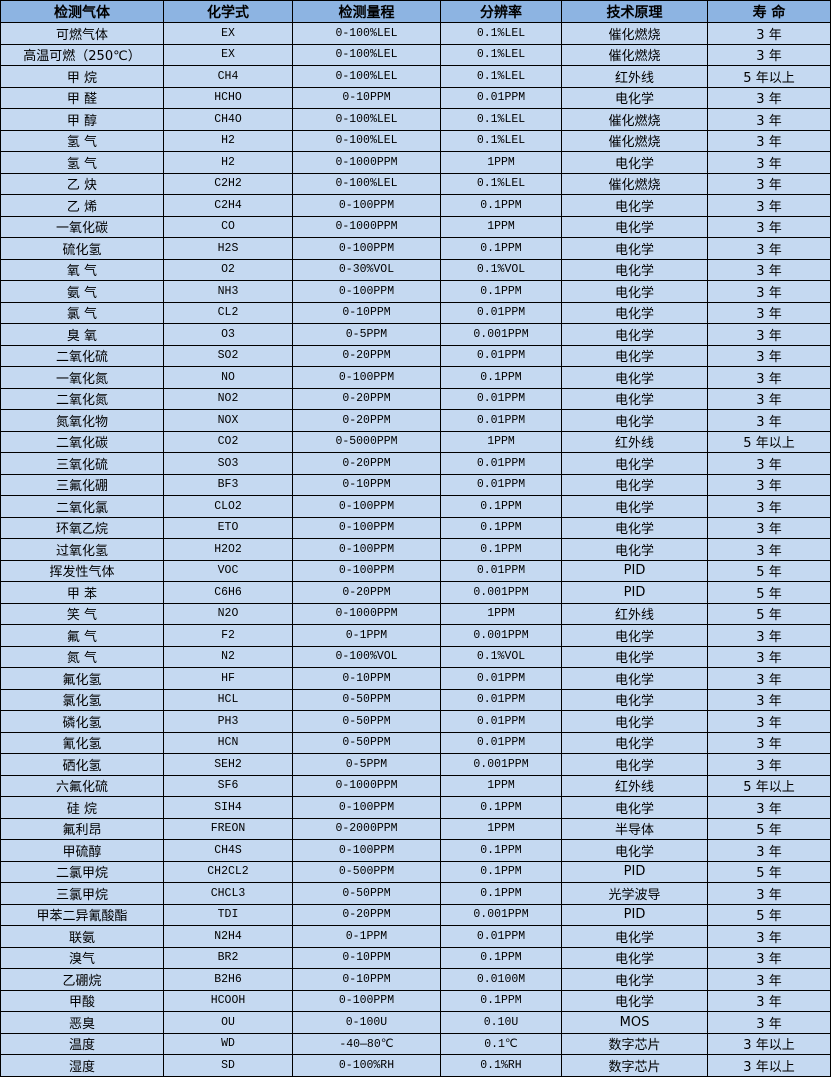 The width and height of the screenshot is (831, 1077). What do you see at coordinates (366, 828) in the screenshot?
I see `cell-range: 0-2000PPM` at bounding box center [366, 828].